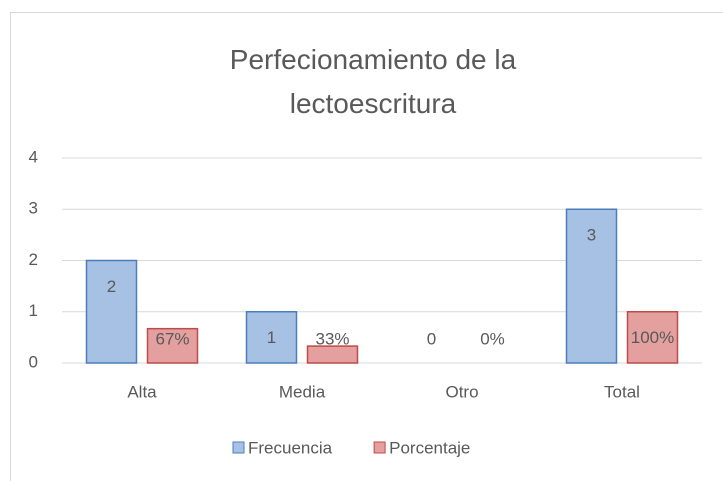 The width and height of the screenshot is (723, 481). Describe the element at coordinates (142, 391) in the screenshot. I see `x-tick-label: Alta` at that location.